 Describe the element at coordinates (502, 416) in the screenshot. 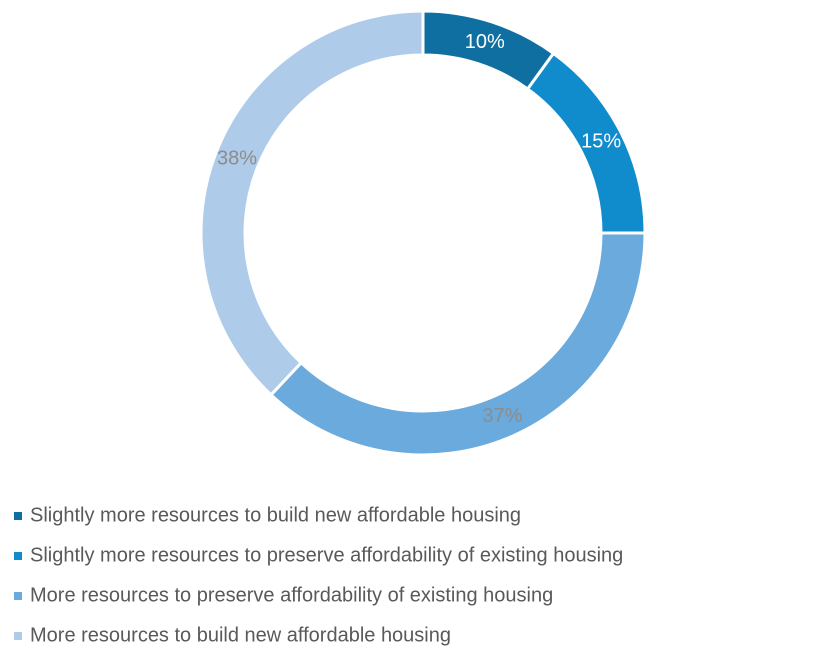

I see `value-label: 37%` at that location.